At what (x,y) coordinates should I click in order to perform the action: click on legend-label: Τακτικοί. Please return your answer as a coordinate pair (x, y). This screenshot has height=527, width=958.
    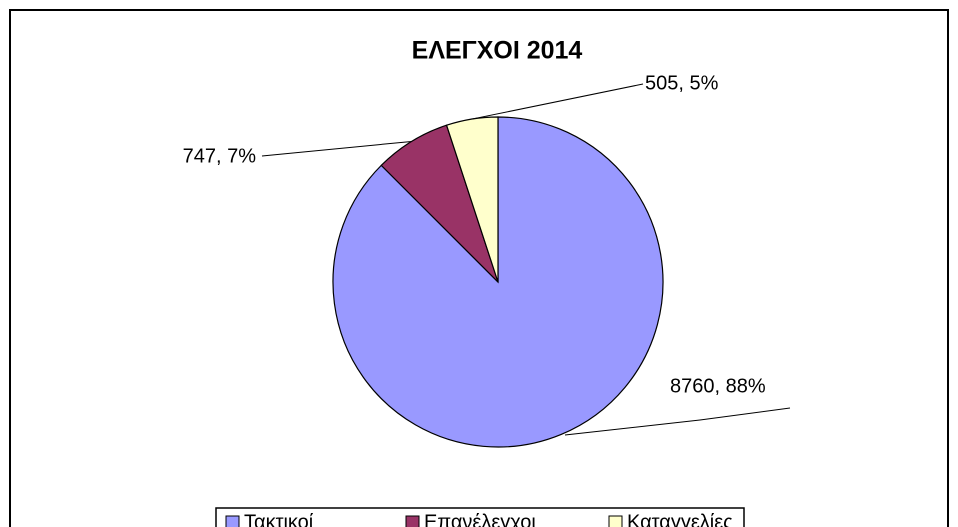
    Looking at the image, I should click on (279, 519).